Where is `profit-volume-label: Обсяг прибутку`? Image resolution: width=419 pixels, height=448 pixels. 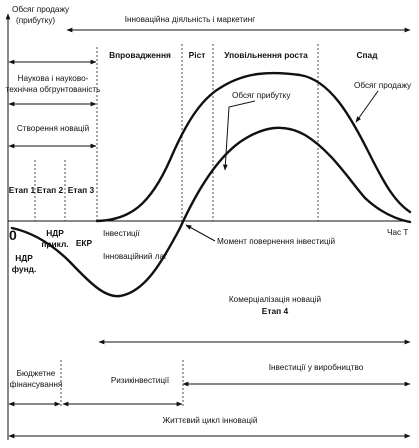
profit-volume-label: Обсяг прибутку is located at coordinates (261, 95).